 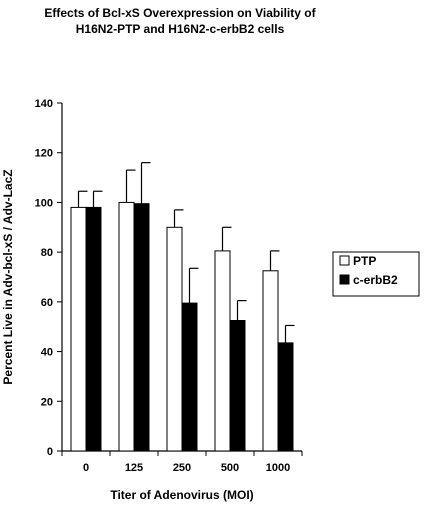 I want to click on x-tick-label: 250, so click(x=182, y=468).